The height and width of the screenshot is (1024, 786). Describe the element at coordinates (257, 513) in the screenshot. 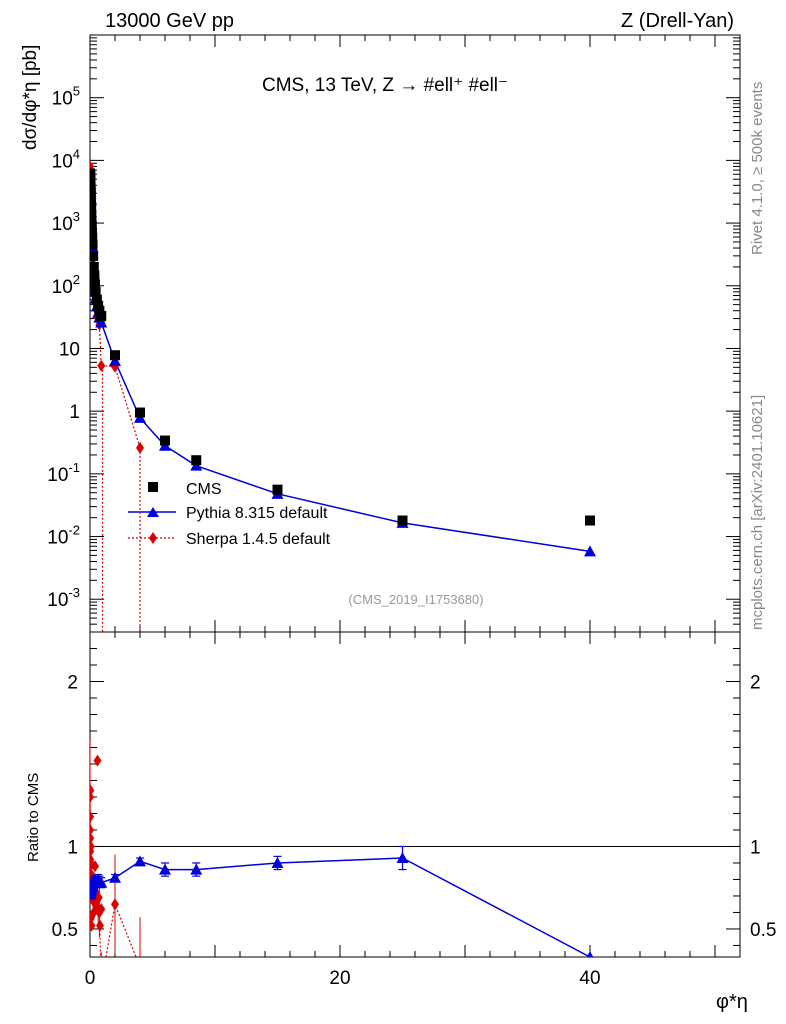

I see `legend-label-pythia: Pythia 8.315 default` at that location.